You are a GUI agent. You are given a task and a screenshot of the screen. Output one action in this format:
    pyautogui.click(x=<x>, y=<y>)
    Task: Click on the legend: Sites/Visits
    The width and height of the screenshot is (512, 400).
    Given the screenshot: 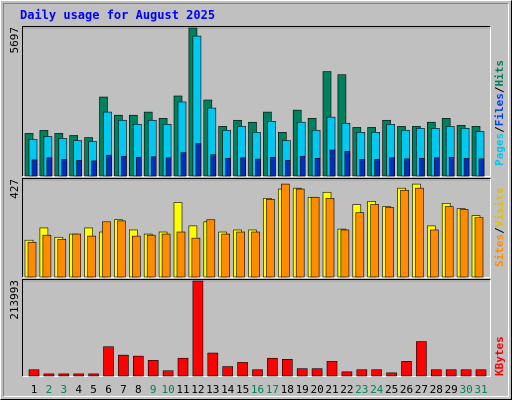 What is the action you would take?
    pyautogui.click(x=499, y=228)
    